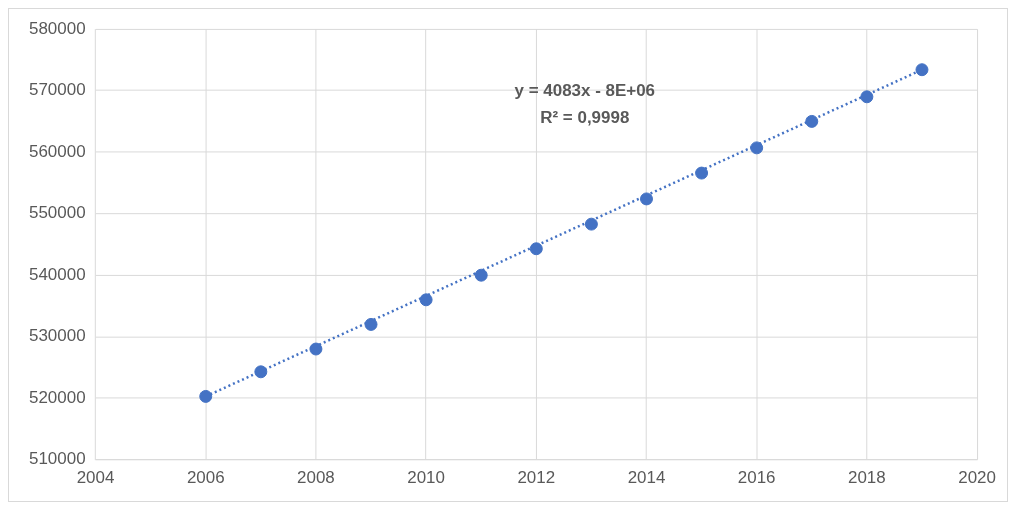  What do you see at coordinates (57, 213) in the screenshot?
I see `y-tick-label: 550000` at bounding box center [57, 213].